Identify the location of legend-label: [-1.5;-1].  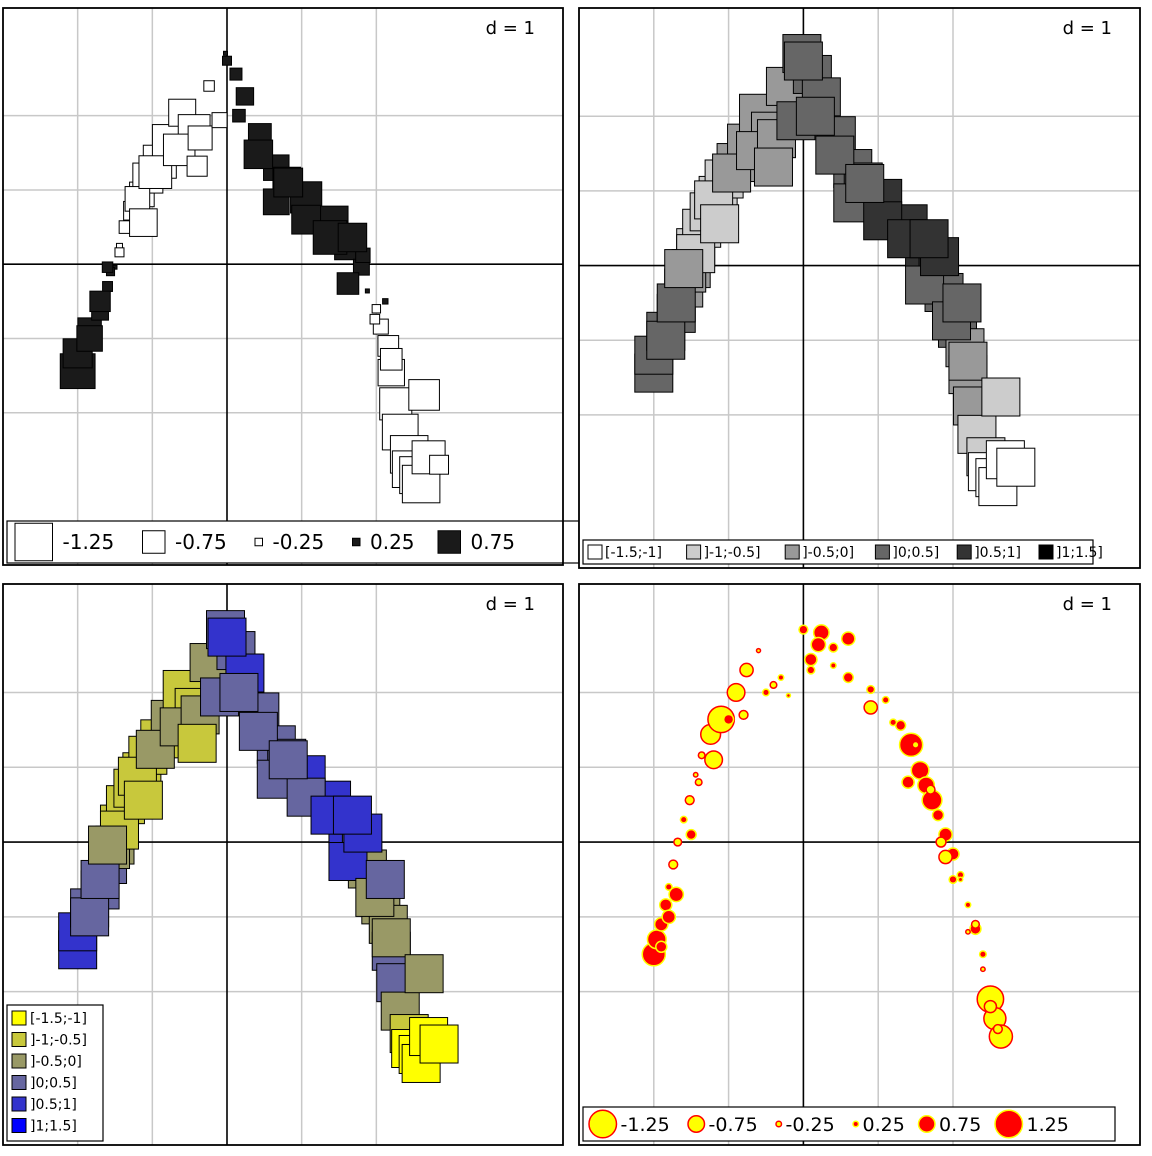
(633, 553).